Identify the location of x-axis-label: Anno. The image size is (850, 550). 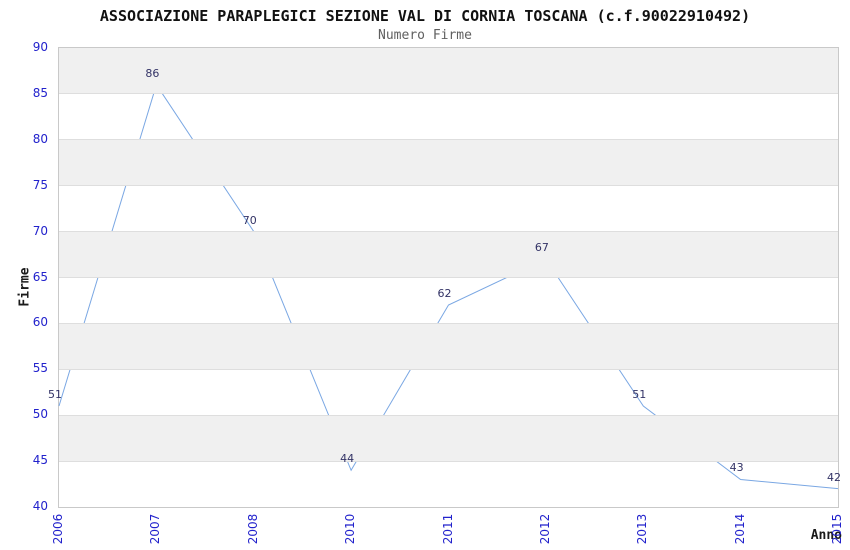
(826, 535).